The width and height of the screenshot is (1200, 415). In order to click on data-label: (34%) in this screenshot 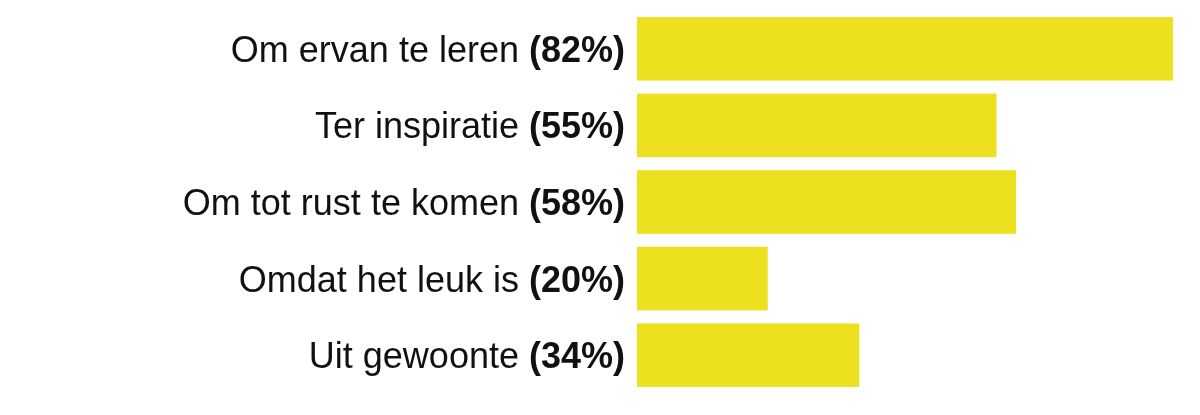, I will do `click(576, 356)`.